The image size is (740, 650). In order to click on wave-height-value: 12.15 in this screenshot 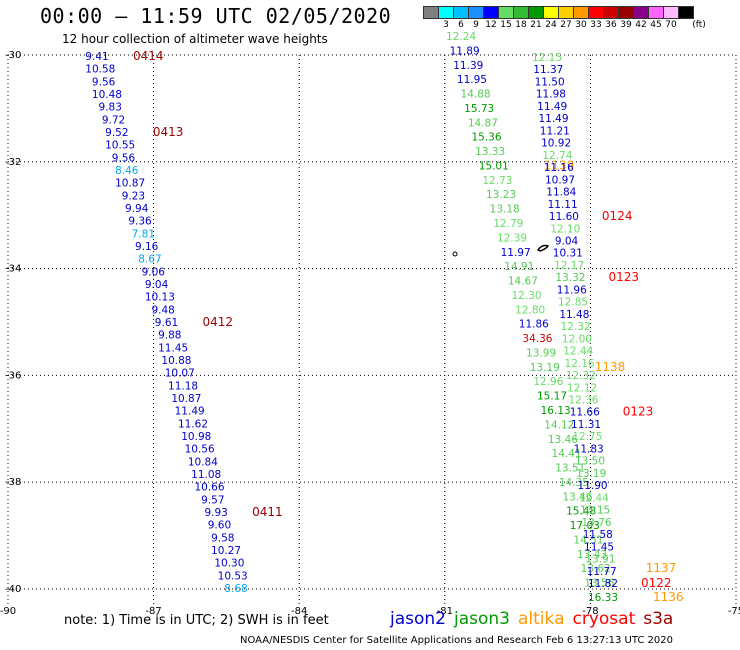, I will do `click(547, 58)`.